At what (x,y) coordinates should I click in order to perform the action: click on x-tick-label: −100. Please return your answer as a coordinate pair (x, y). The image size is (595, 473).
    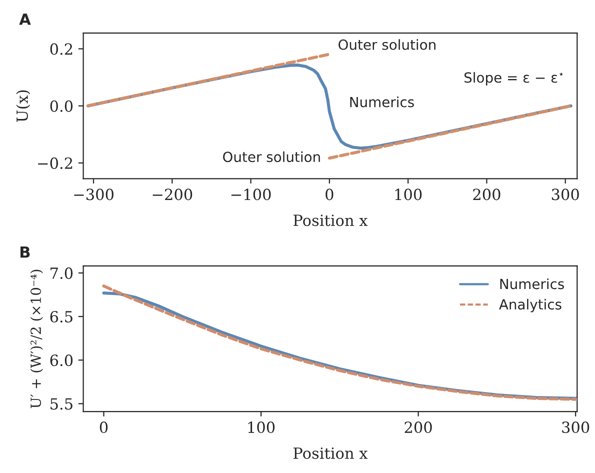
    Looking at the image, I should click on (251, 194).